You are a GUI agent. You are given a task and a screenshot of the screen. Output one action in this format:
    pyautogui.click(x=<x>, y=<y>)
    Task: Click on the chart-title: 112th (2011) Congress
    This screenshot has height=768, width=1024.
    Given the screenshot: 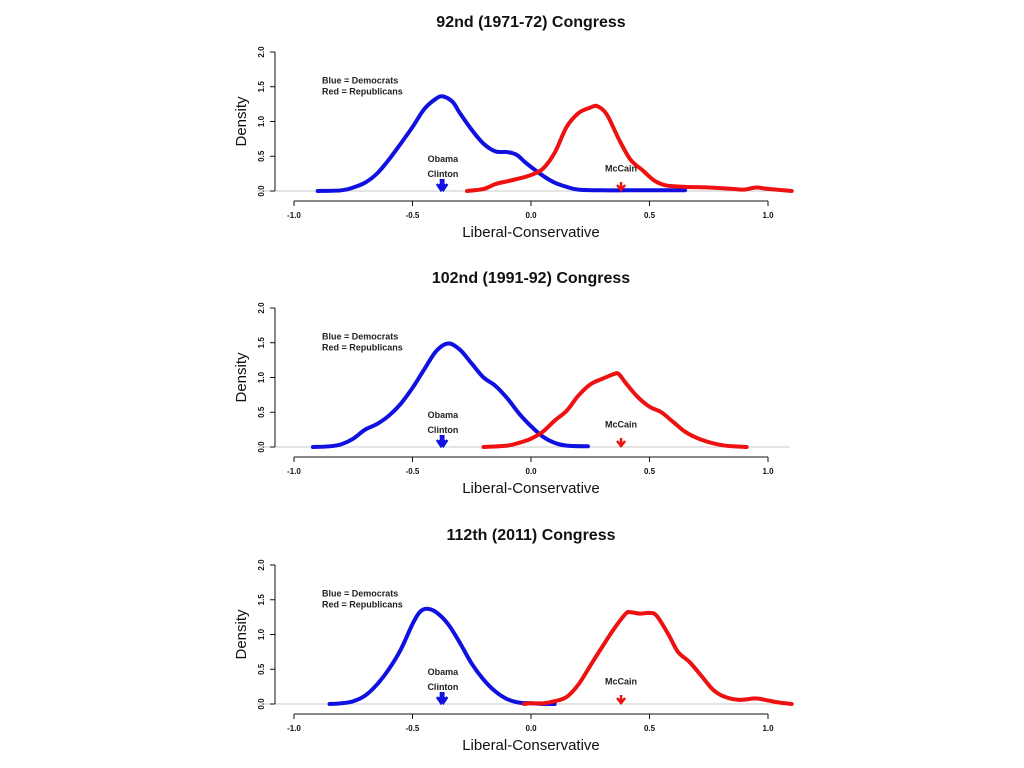 What is the action you would take?
    pyautogui.click(x=531, y=535)
    